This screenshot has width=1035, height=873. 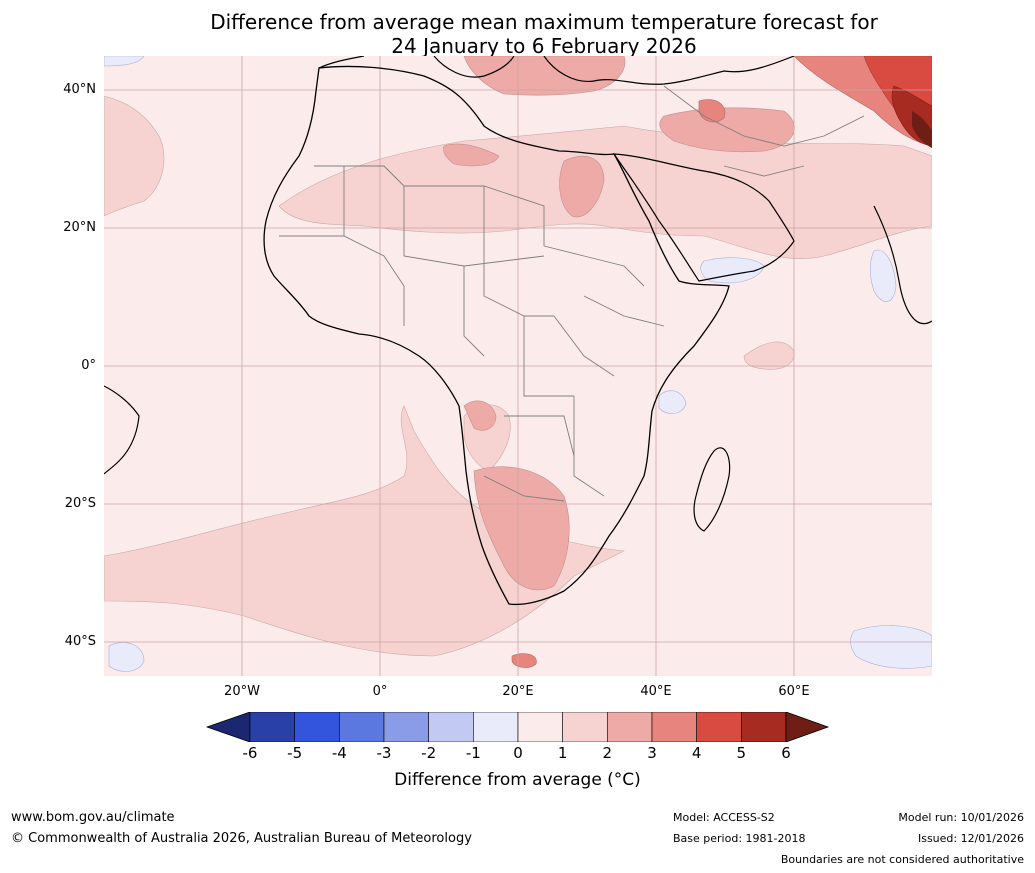 What do you see at coordinates (786, 753) in the screenshot?
I see `colorbar-tick-label: 6` at bounding box center [786, 753].